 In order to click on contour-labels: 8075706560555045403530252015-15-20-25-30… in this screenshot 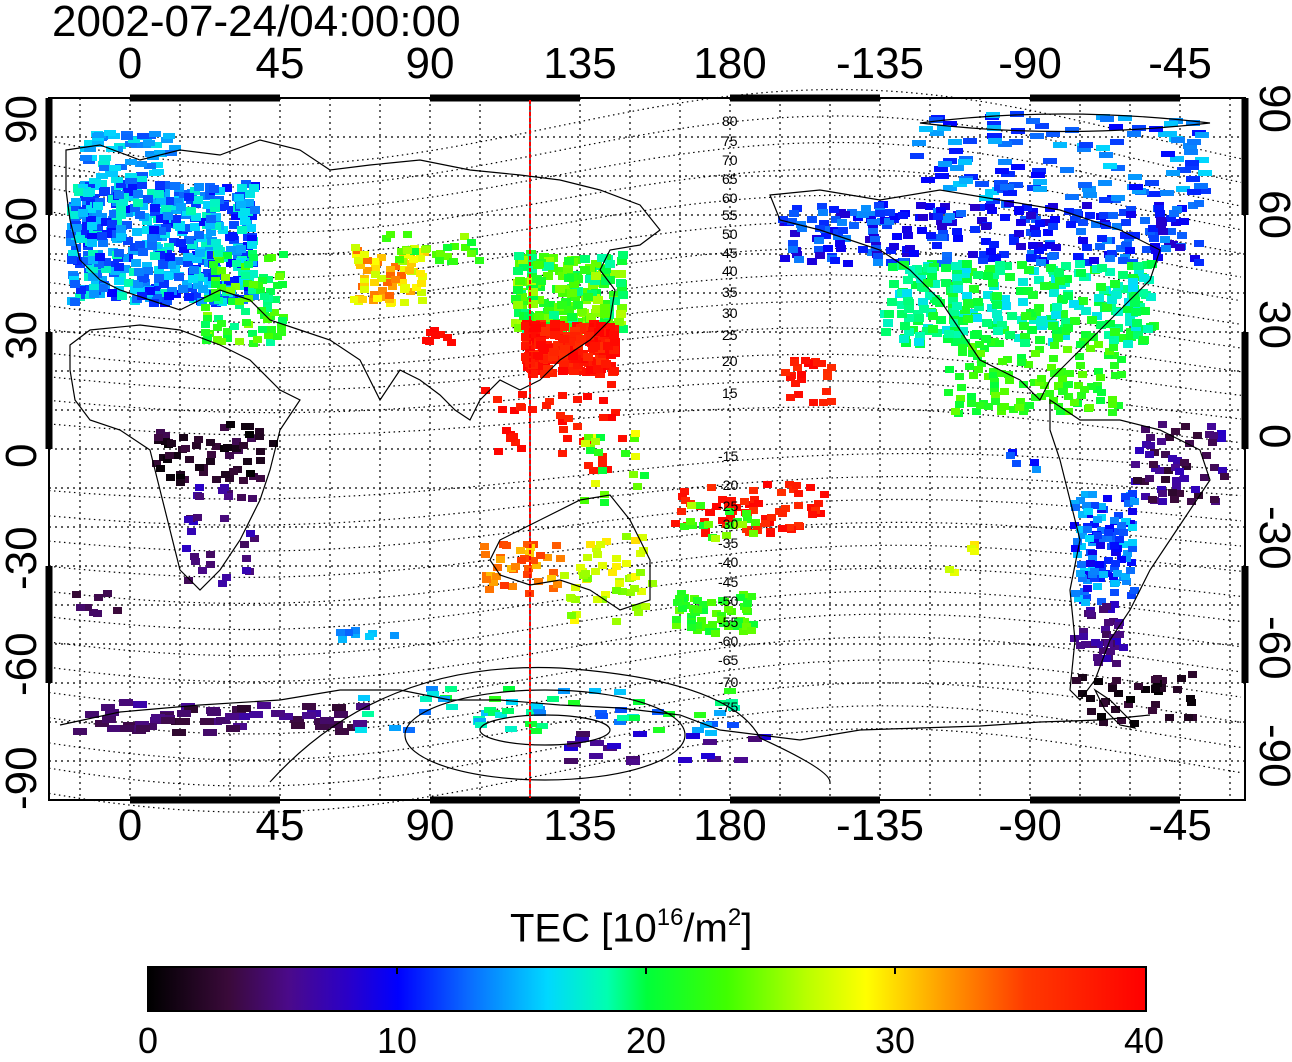, I will do `click(728, 414)`.